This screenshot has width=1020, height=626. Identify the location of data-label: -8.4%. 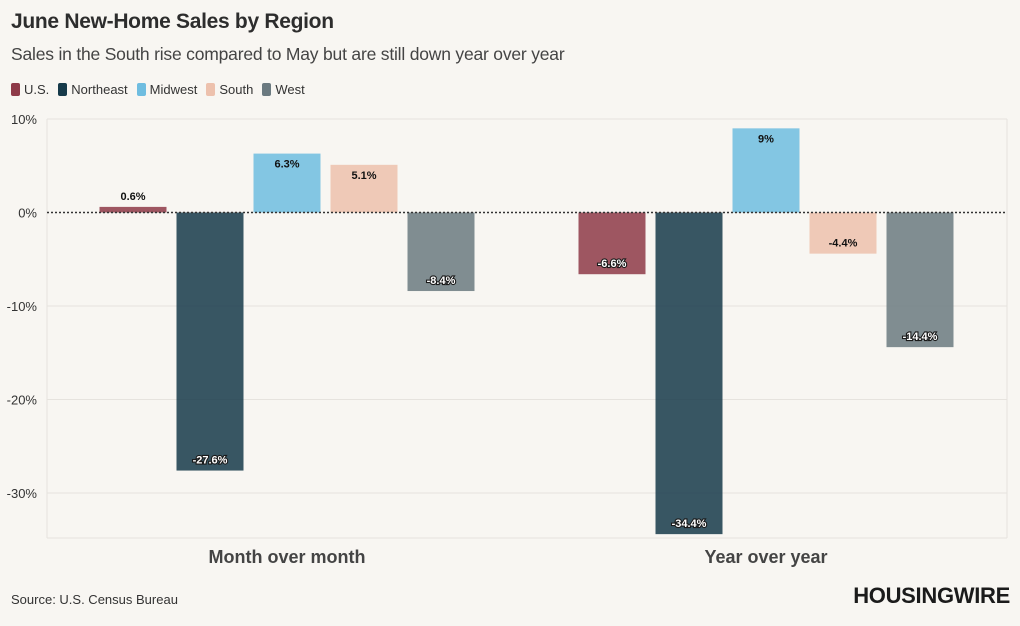
(441, 281).